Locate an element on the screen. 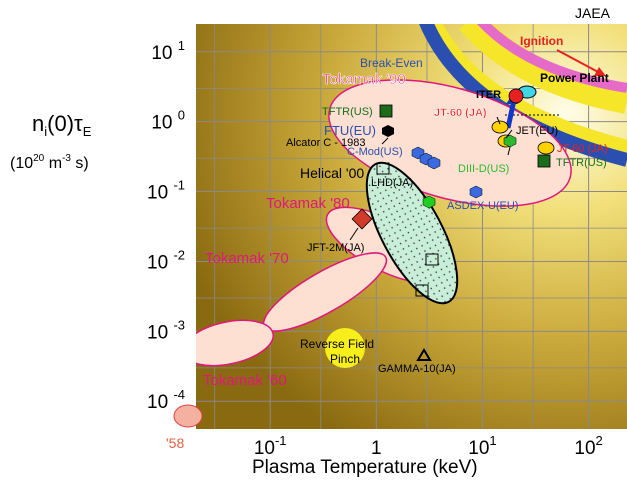 This screenshot has height=480, width=627. x-tick-label-2: 10¹ is located at coordinates (482, 446).